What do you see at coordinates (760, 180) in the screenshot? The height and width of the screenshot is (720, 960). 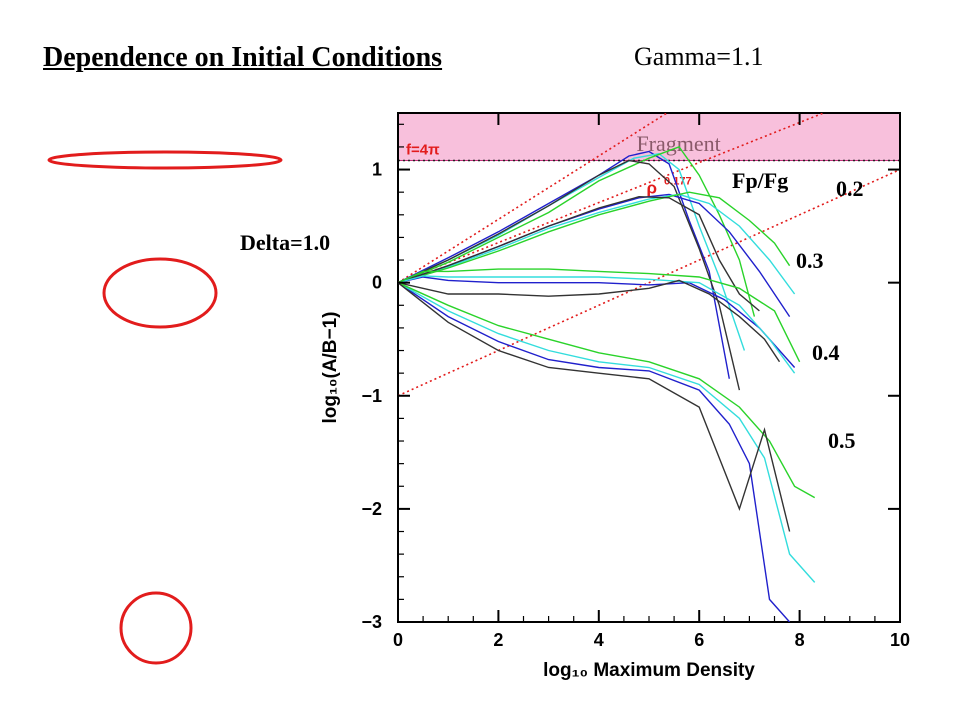 I see `fpfg-label: Fp/Fg` at bounding box center [760, 180].